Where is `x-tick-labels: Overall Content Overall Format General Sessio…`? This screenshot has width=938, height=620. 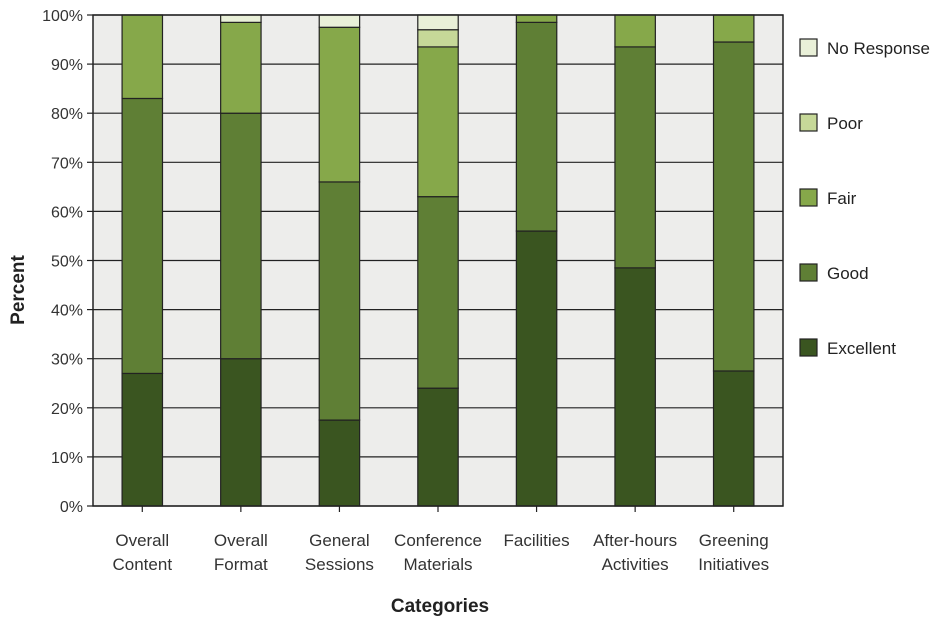
x-tick-labels: Overall Content Overall Format General Sessio… is located at coordinates (441, 540).